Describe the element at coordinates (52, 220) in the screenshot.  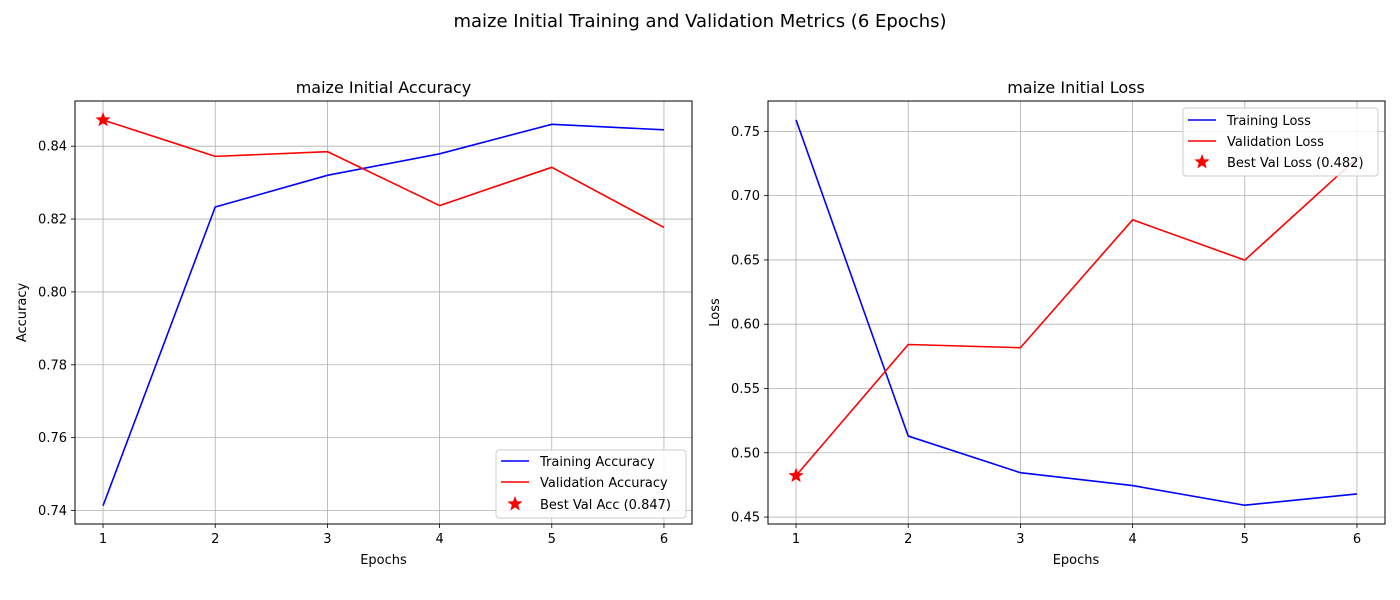
I see `accuracy-y-tick-label: 0.82` at that location.